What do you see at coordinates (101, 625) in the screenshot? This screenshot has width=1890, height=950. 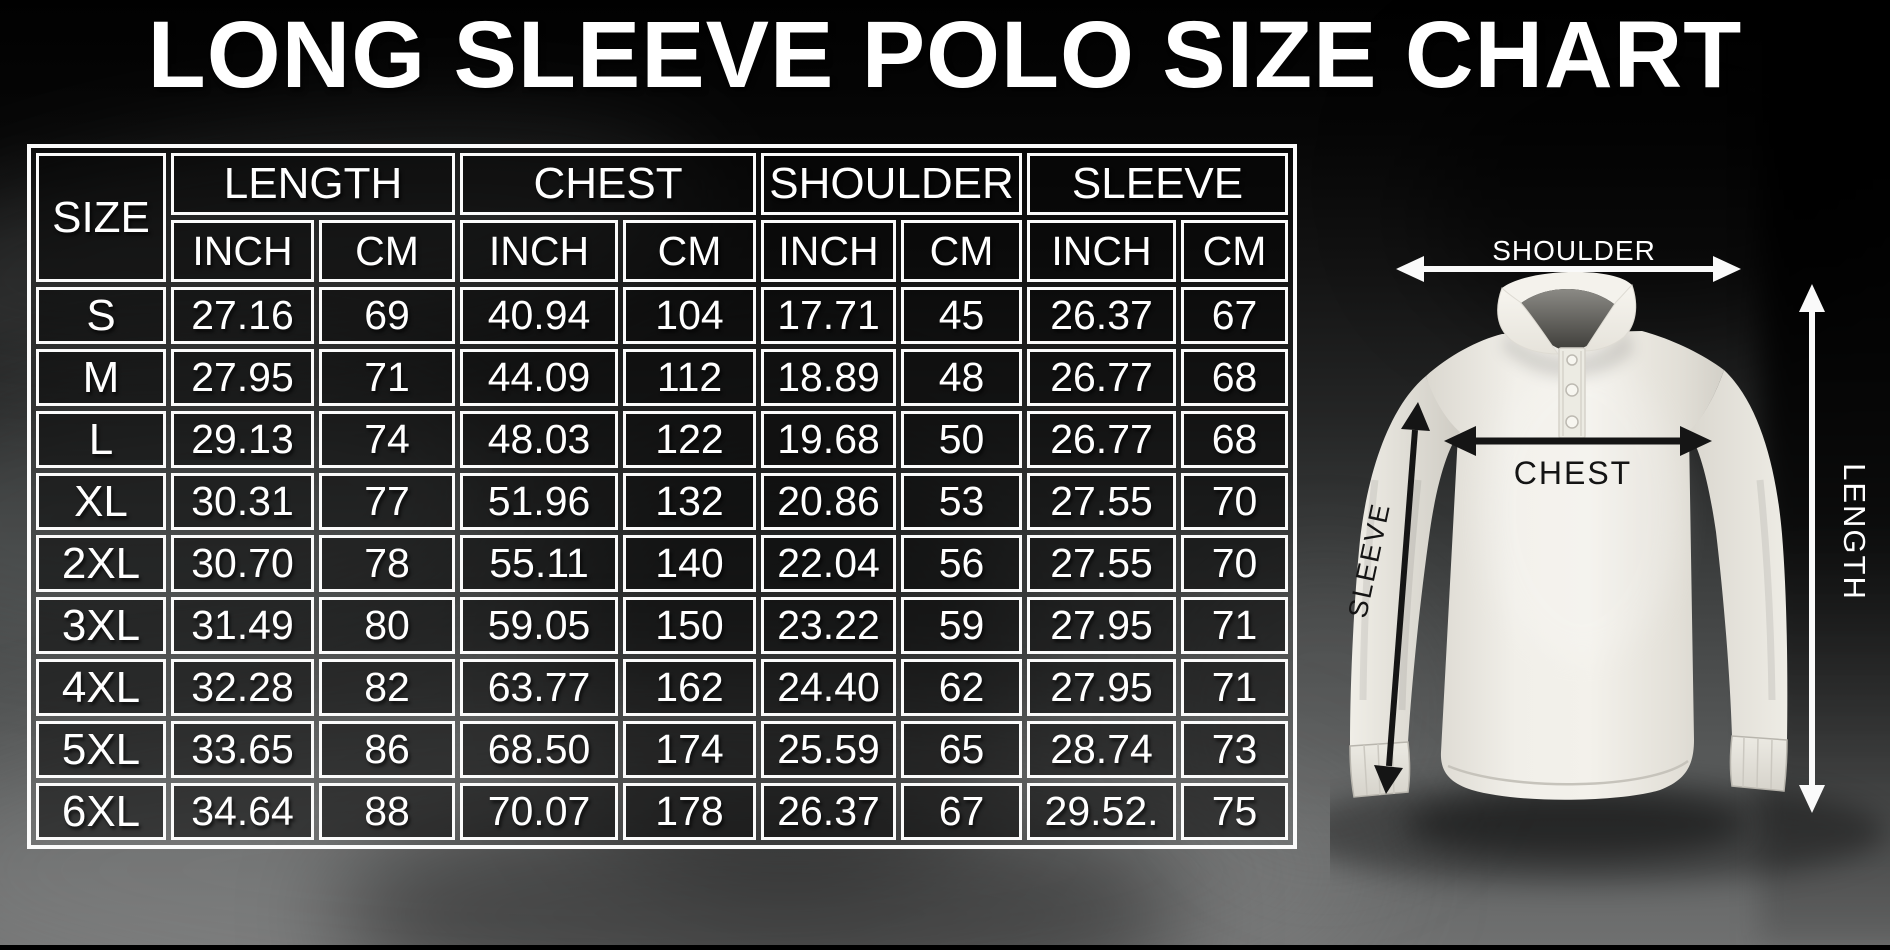 I see `size-cell: 3XL` at bounding box center [101, 625].